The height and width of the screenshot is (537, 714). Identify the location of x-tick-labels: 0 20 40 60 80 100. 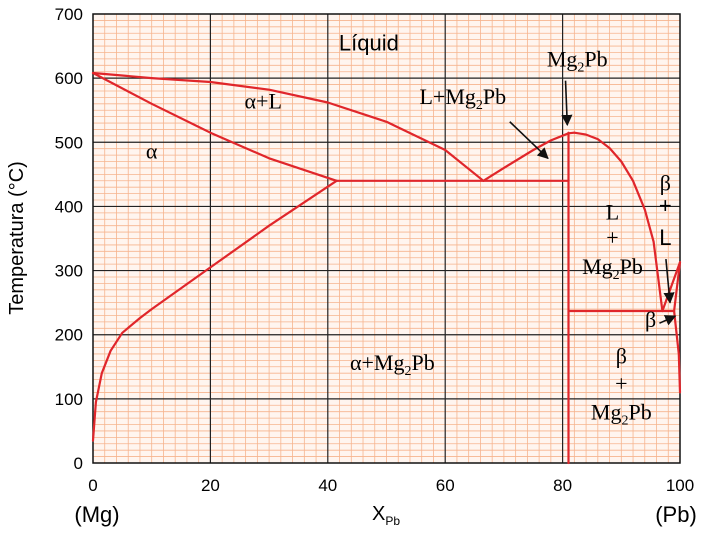
(391, 485).